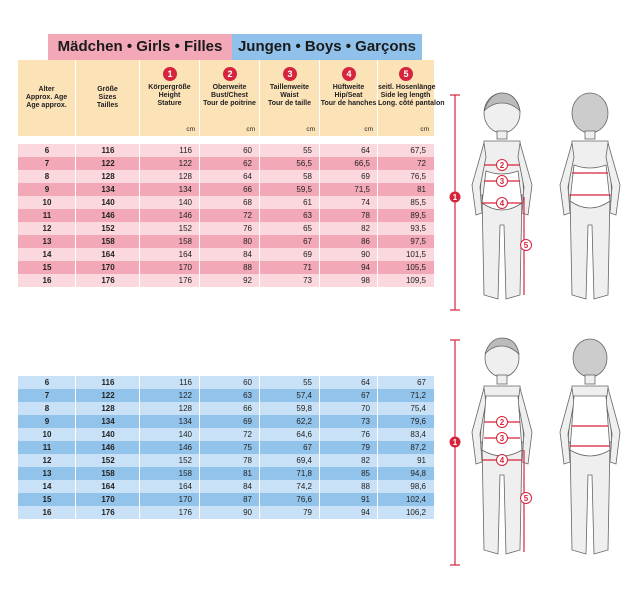 This screenshot has height=600, width=640. I want to click on table-cell: 9, so click(47, 189).